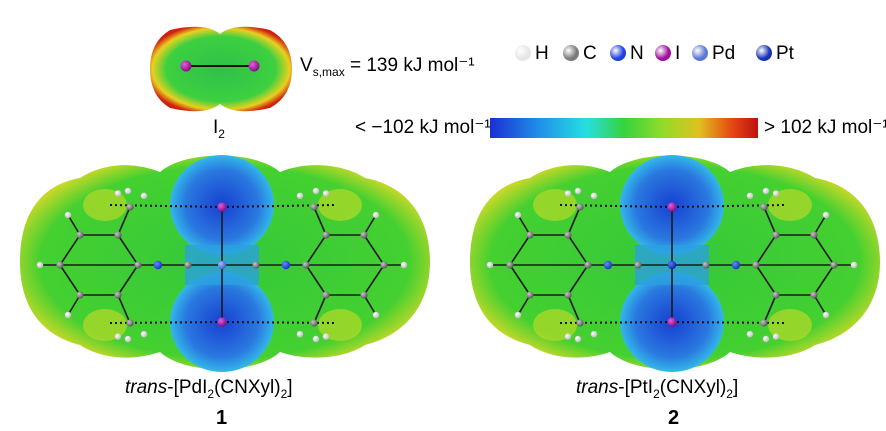 This screenshot has height=431, width=886. I want to click on colorbar-min-label: < −102 kJ mol⁻¹, so click(423, 127).